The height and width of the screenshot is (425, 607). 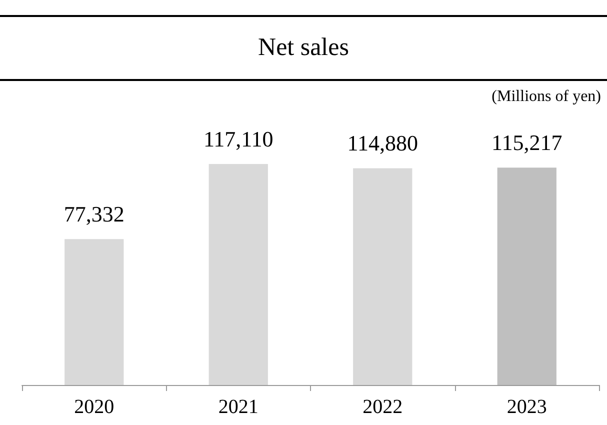 What do you see at coordinates (238, 407) in the screenshot?
I see `x-tick-label: 2021` at bounding box center [238, 407].